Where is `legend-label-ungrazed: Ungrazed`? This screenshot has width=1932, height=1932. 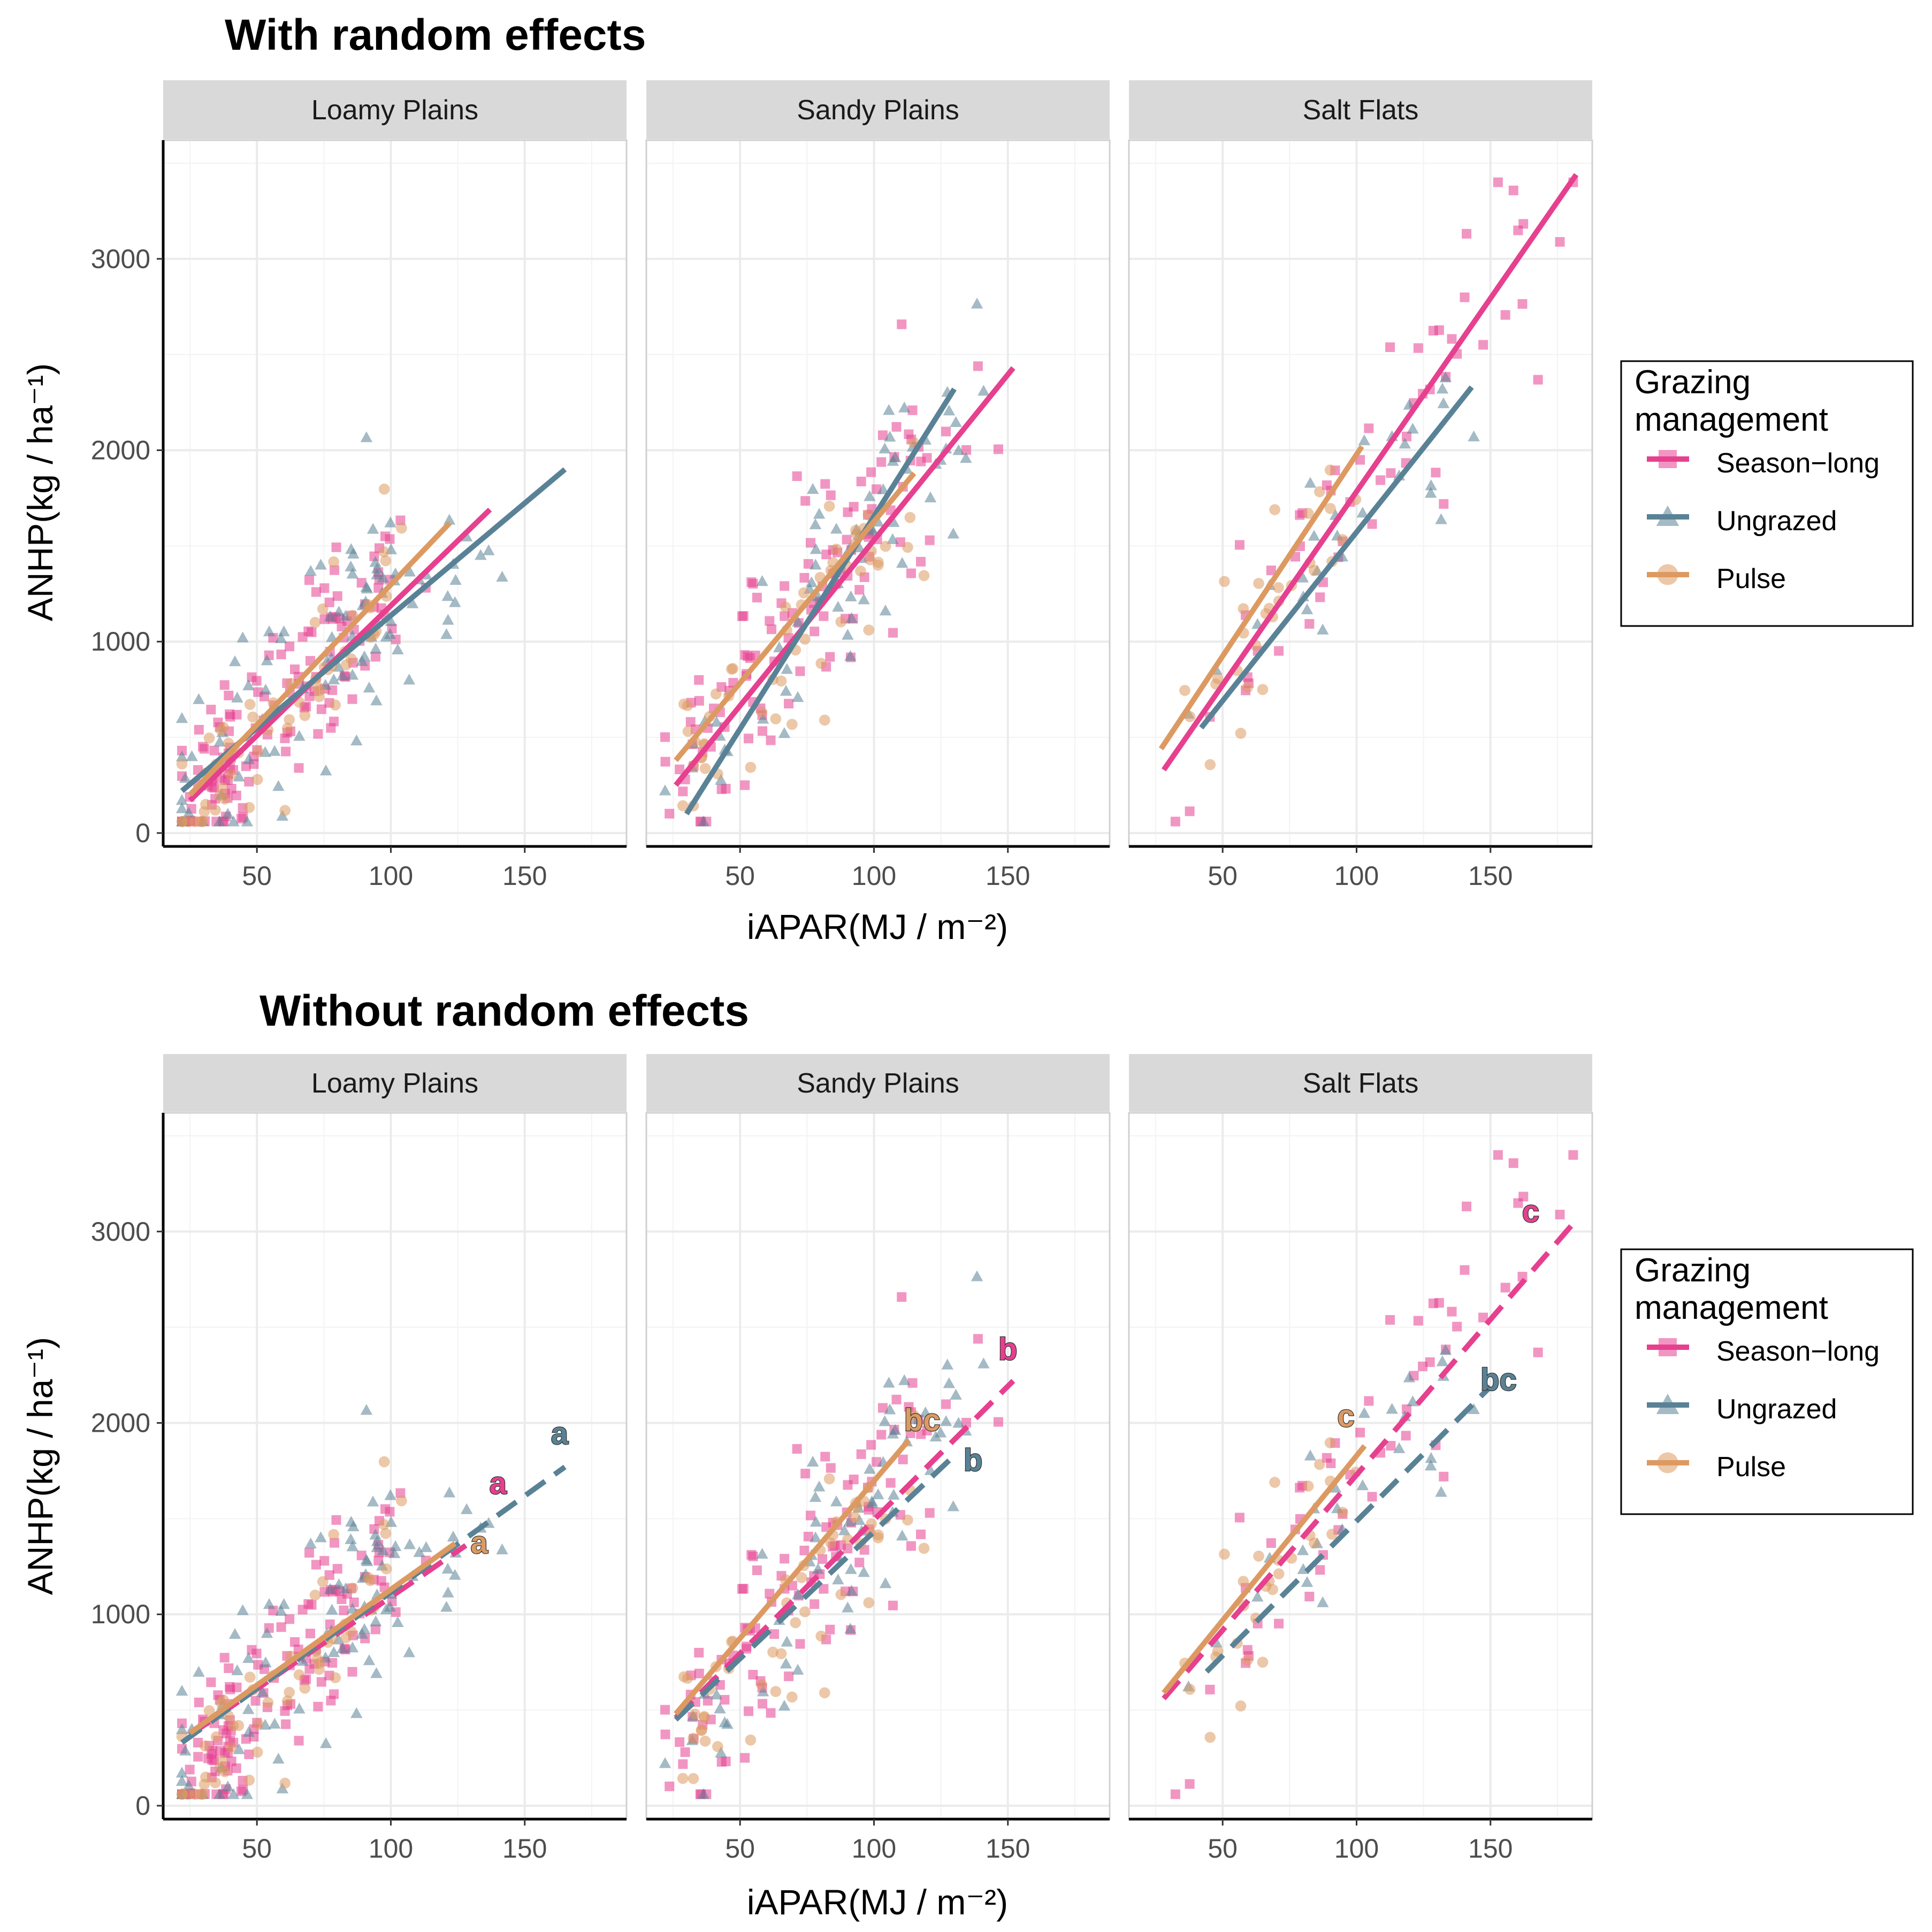 legend-label-ungrazed: Ungrazed is located at coordinates (1776, 521).